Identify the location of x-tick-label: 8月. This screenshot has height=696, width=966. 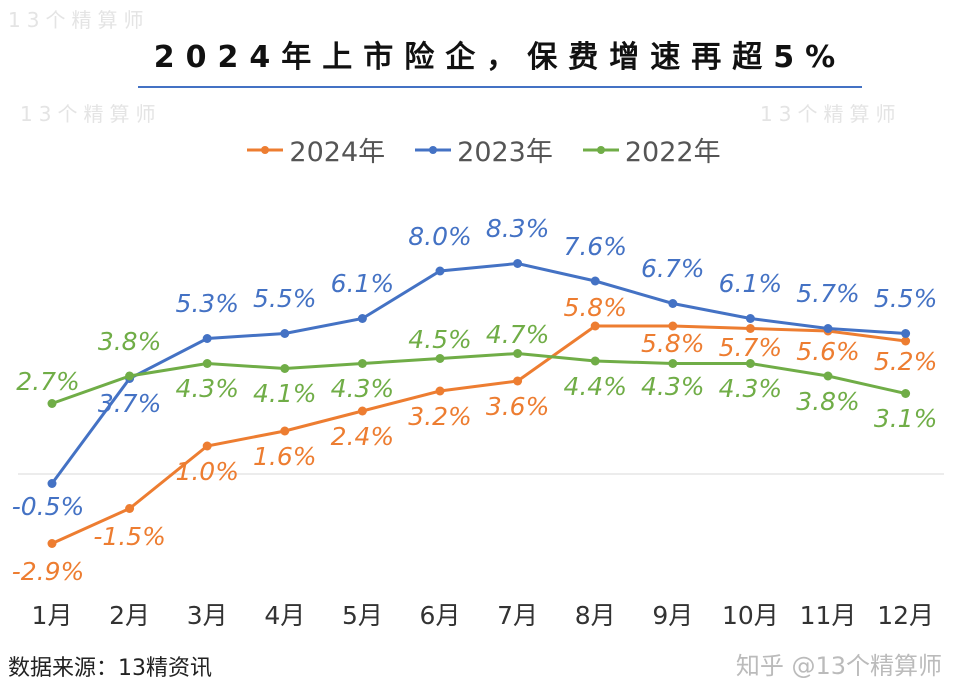
(595, 615).